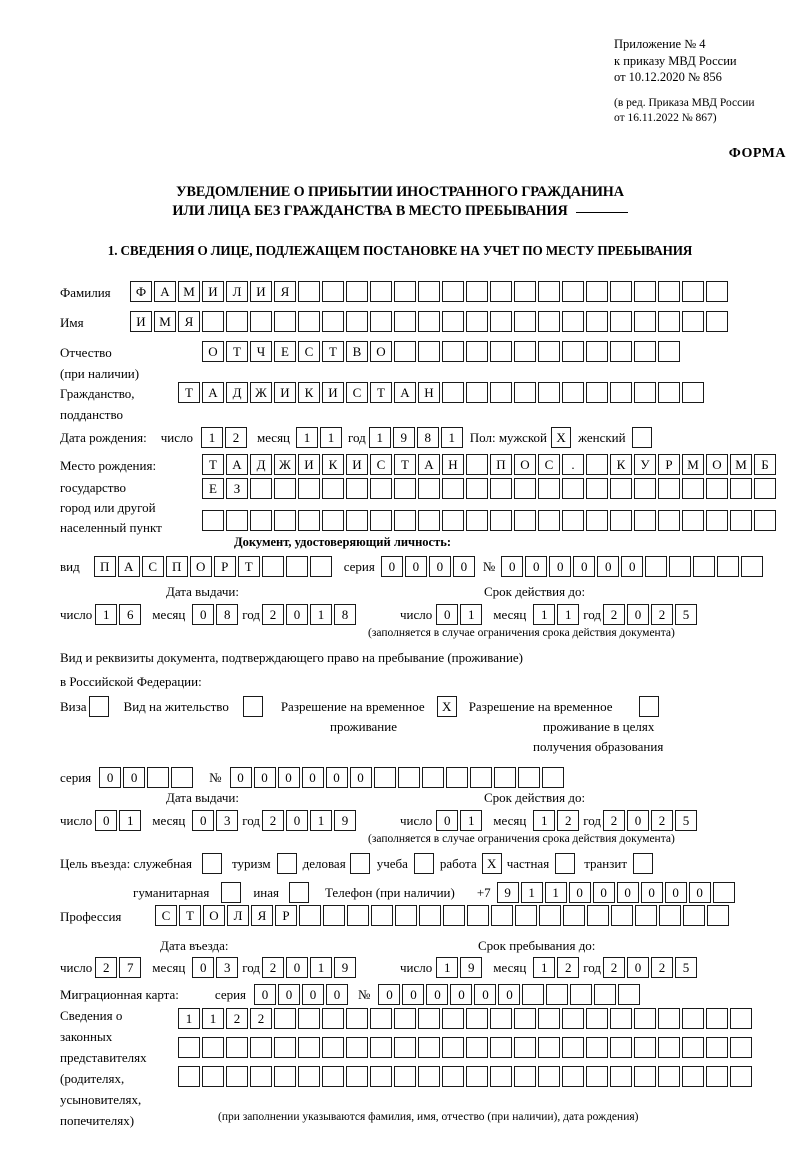 Image resolution: width=800 pixels, height=1163 pixels. Describe the element at coordinates (693, 464) in the screenshot. I see `char-cell: М` at that location.